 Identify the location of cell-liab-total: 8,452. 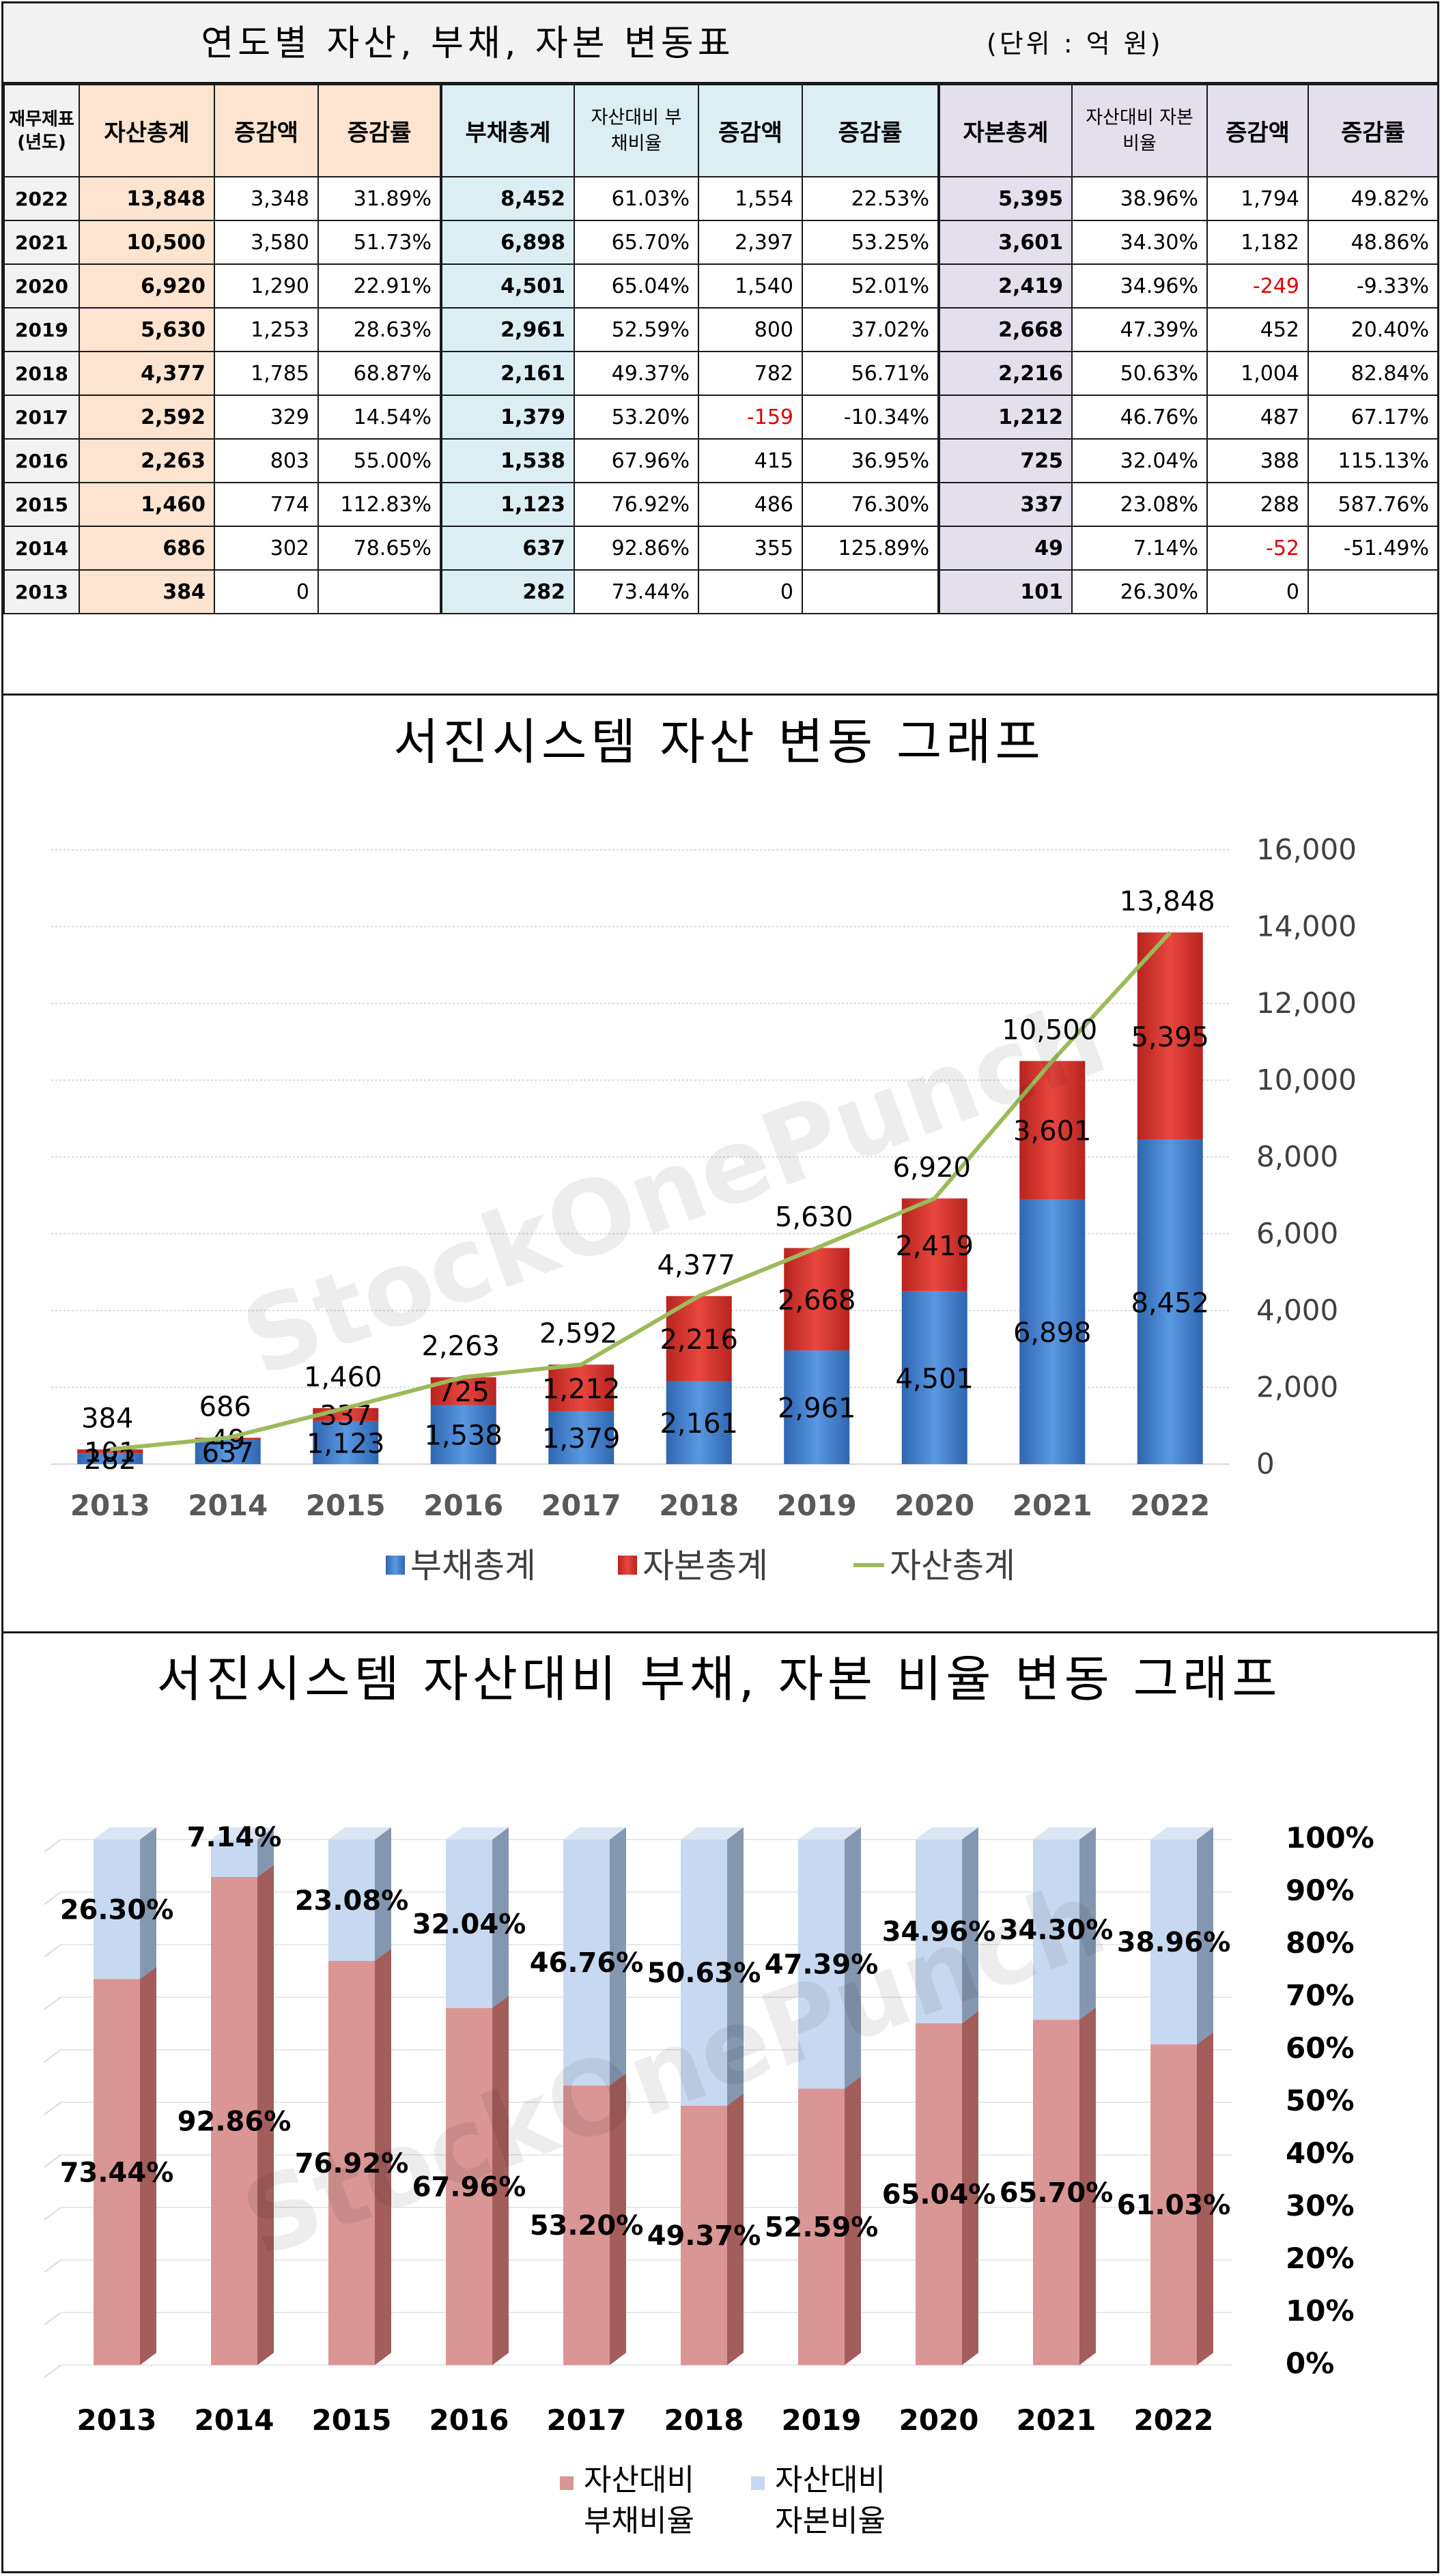
(507, 198).